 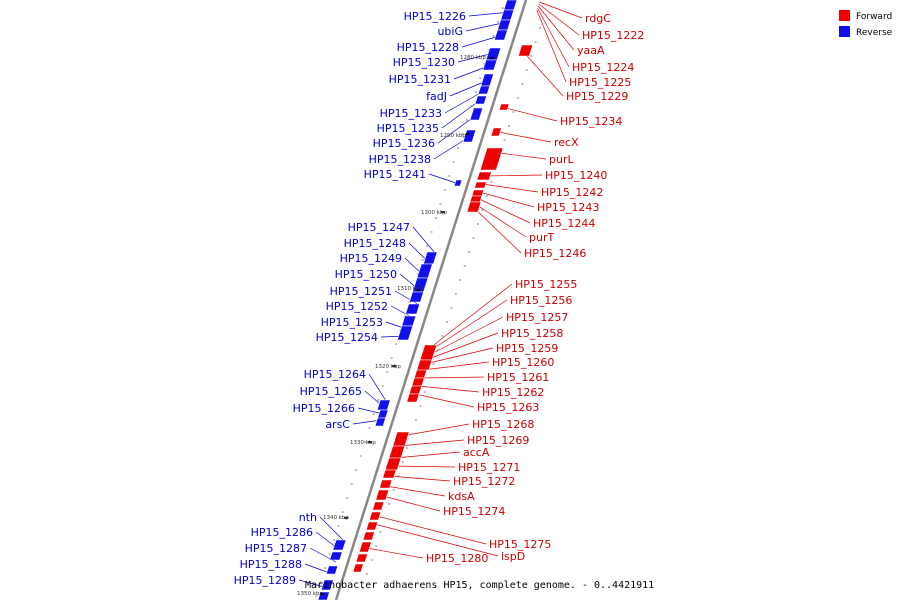 What do you see at coordinates (518, 377) in the screenshot?
I see `forward-gene-label: HP15_1261` at bounding box center [518, 377].